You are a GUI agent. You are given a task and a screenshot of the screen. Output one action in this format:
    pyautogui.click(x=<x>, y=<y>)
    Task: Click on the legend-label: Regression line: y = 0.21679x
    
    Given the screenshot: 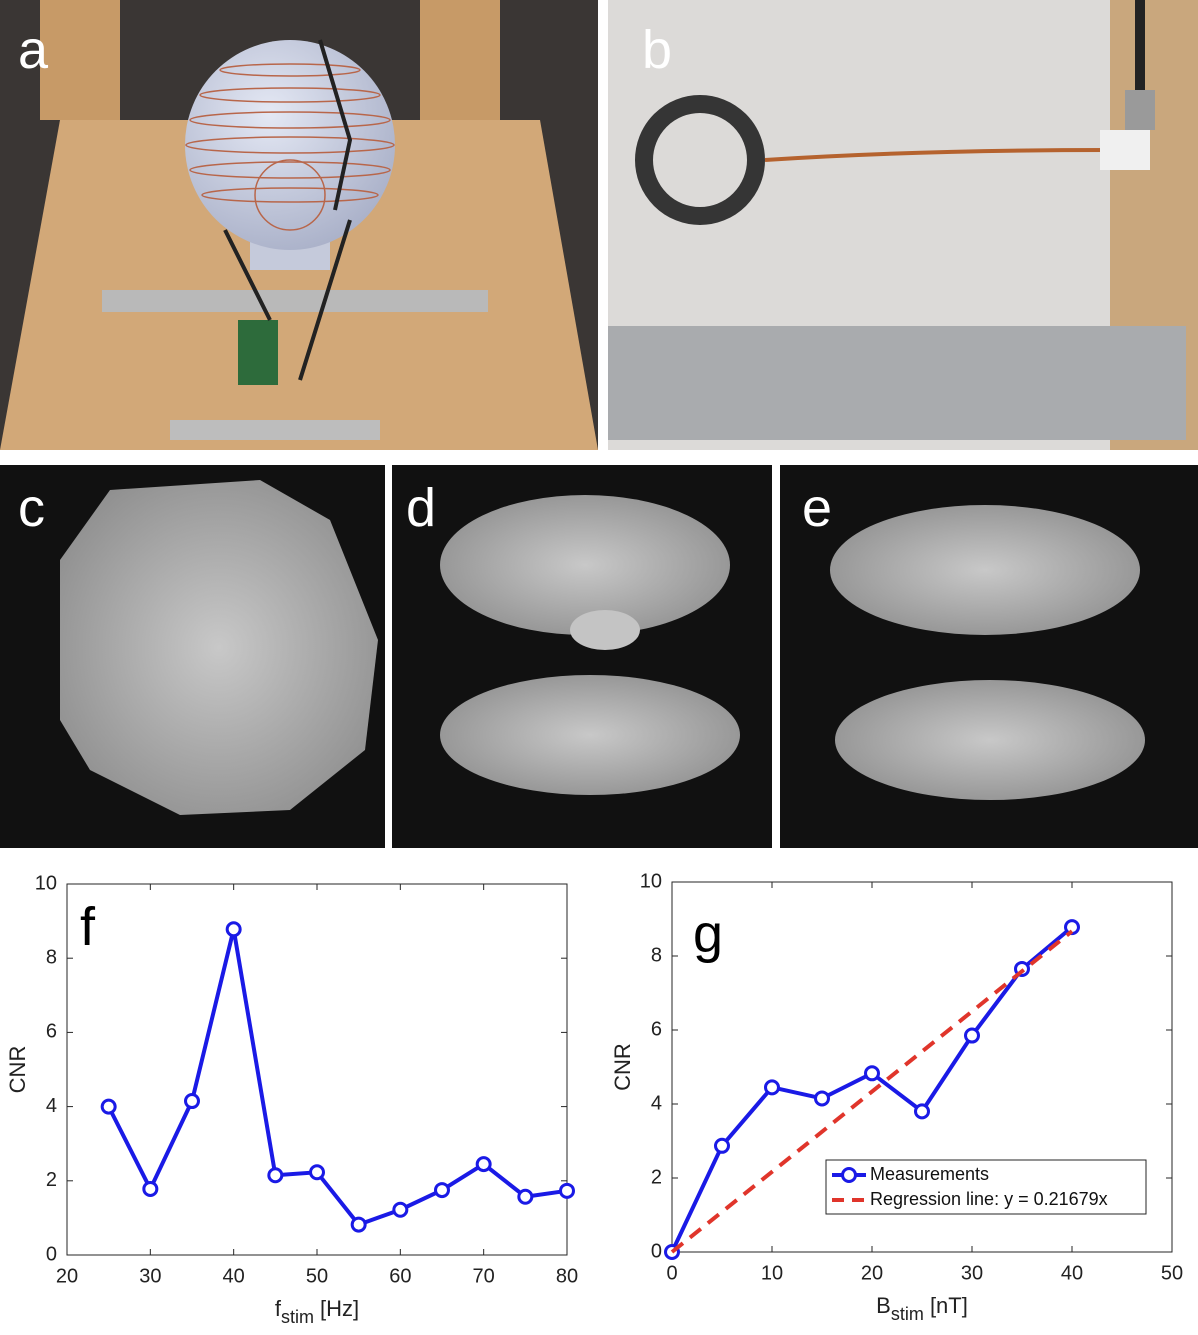 What is the action you would take?
    pyautogui.click(x=989, y=1199)
    